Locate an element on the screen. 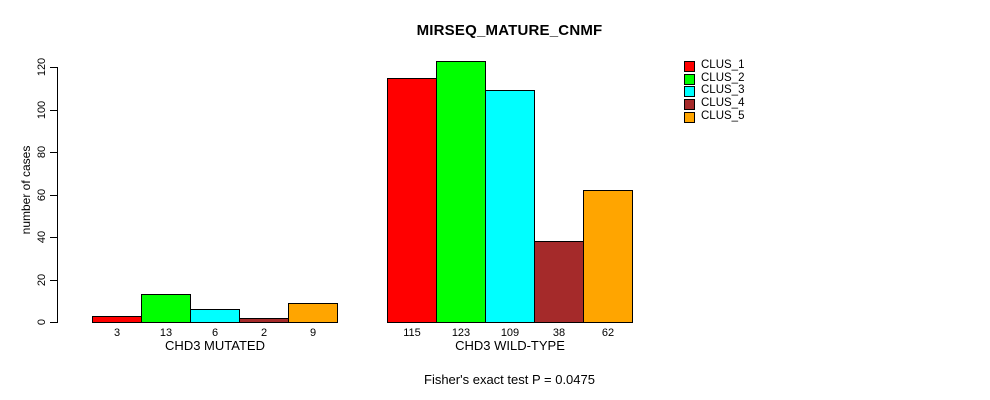 This screenshot has width=990, height=400. bar-value-label: 123 is located at coordinates (461, 333).